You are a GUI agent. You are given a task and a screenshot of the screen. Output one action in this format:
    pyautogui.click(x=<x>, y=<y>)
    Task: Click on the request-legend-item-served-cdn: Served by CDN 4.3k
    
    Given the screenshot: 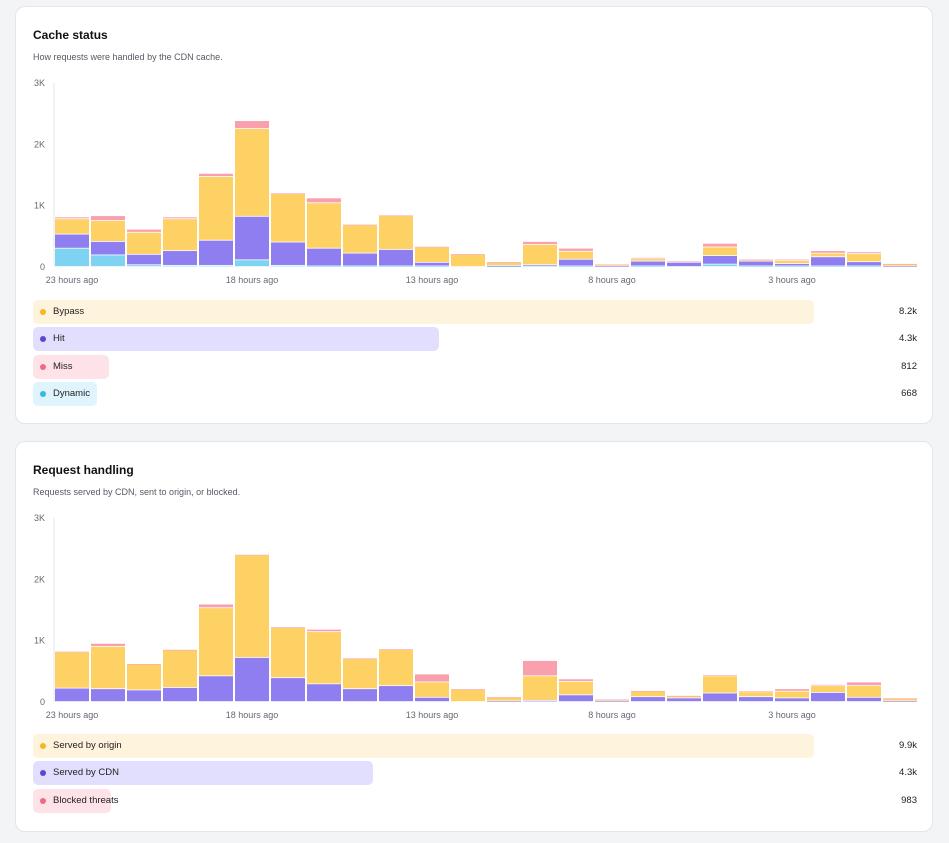 What is the action you would take?
    pyautogui.click(x=475, y=773)
    